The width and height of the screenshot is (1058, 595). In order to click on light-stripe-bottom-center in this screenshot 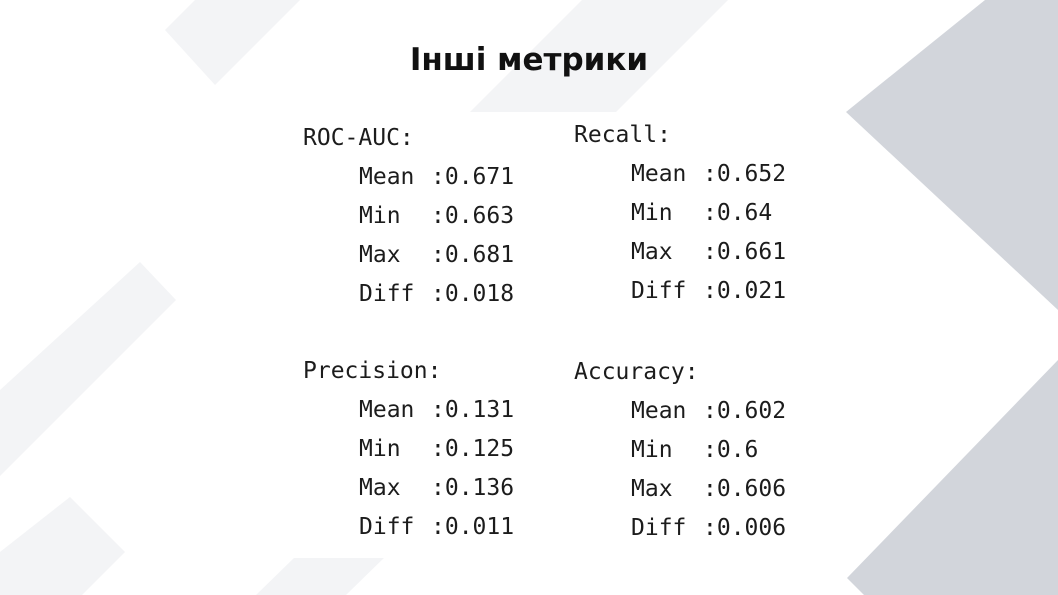, I will do `click(321, 575)`.